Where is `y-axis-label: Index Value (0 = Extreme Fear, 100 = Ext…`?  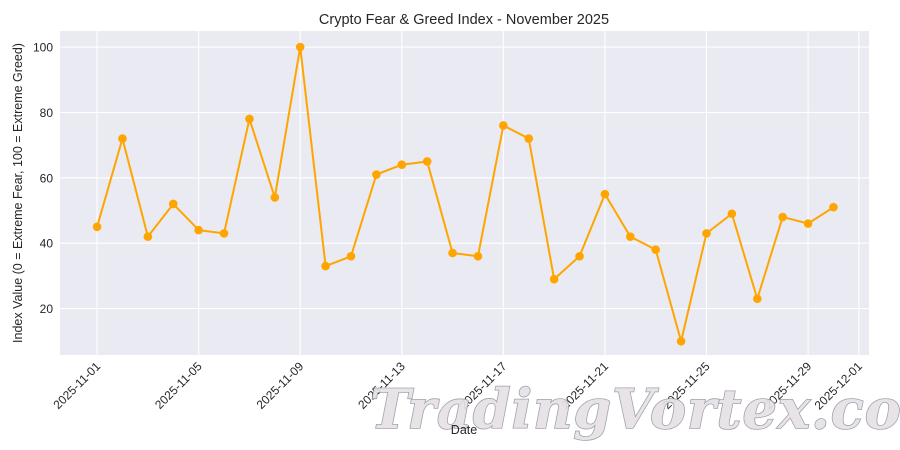 y-axis-label: Index Value (0 = Extreme Fear, 100 = Ext… is located at coordinates (18, 193).